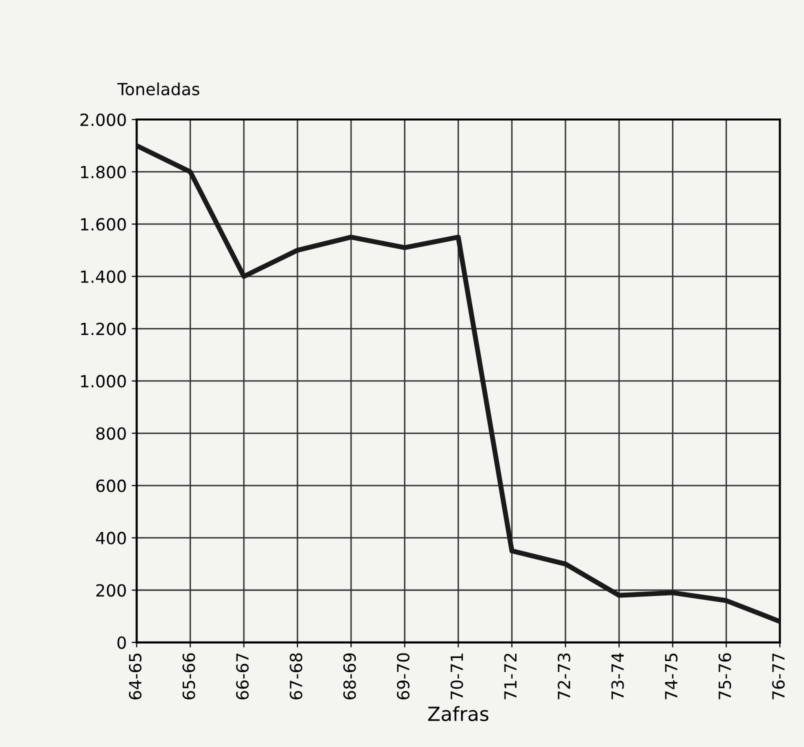 The image size is (804, 747). What do you see at coordinates (671, 677) in the screenshot?
I see `x-tick-label: 74-75` at bounding box center [671, 677].